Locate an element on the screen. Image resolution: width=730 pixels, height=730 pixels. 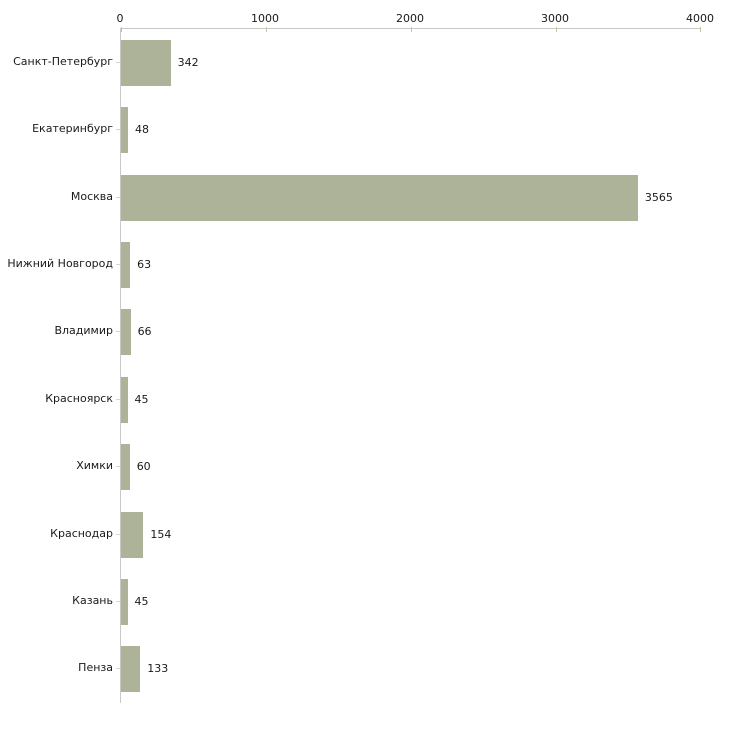
category-label: Казань is located at coordinates (92, 600).